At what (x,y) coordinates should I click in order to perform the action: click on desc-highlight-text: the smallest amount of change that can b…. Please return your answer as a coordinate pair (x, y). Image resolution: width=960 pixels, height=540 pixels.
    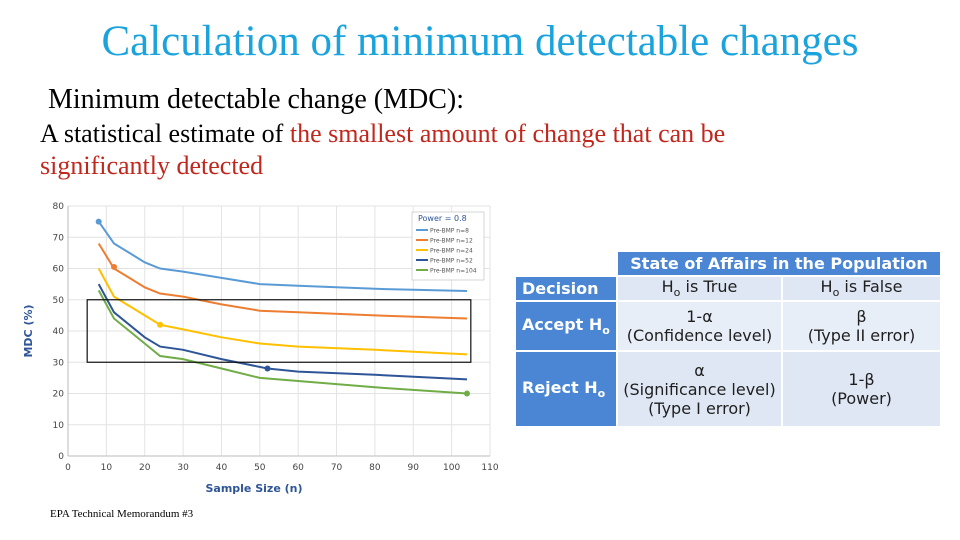
    Looking at the image, I should click on (383, 149).